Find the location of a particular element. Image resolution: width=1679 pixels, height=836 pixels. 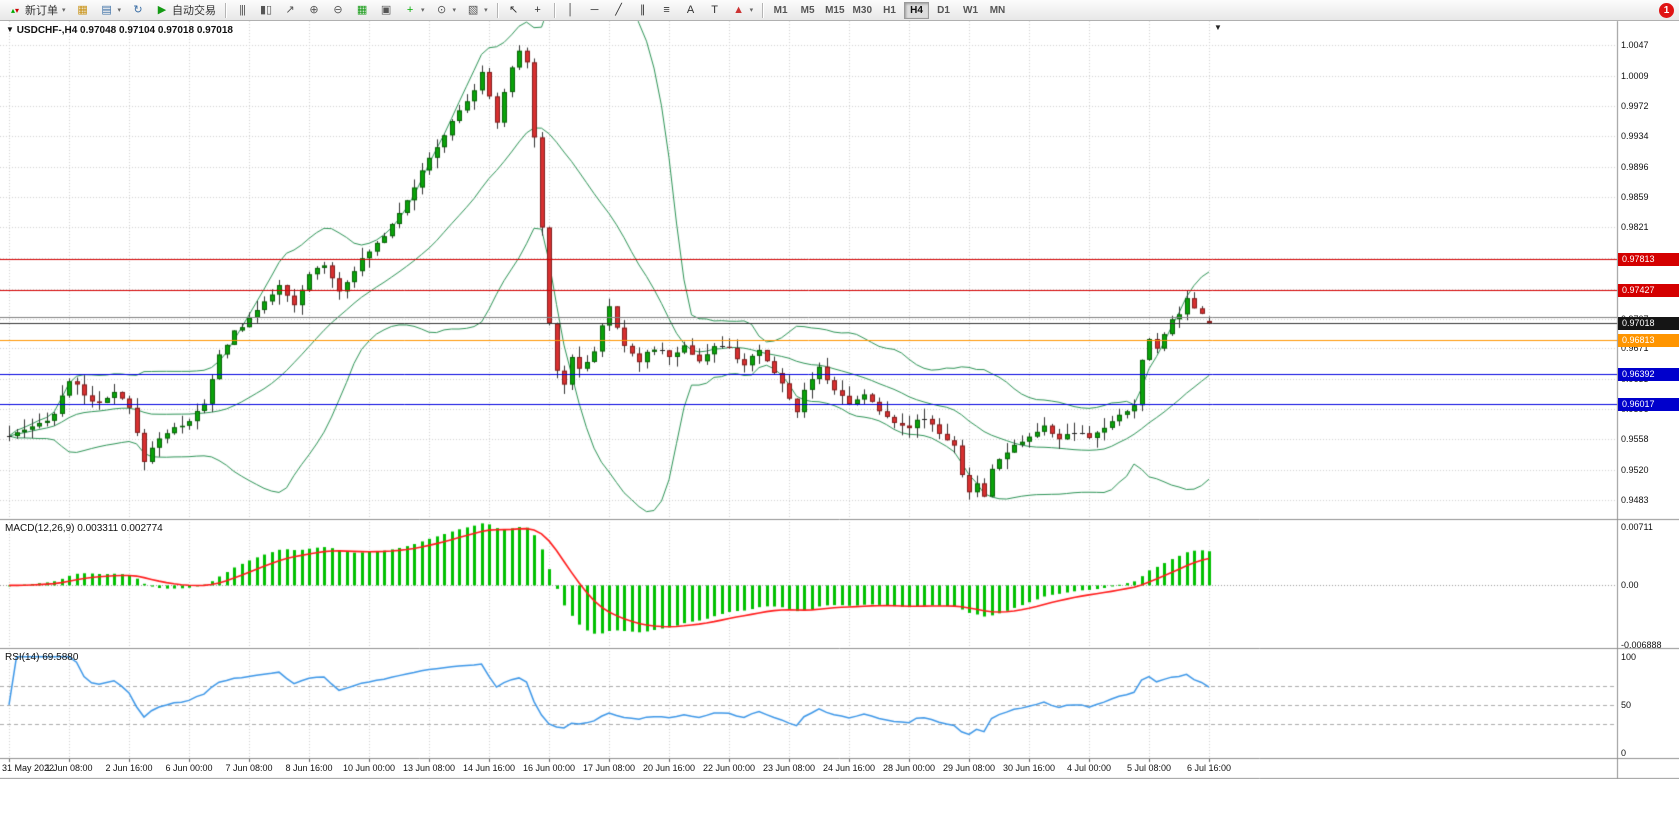

fibonacci-icon: ≡ is located at coordinates (666, 9).